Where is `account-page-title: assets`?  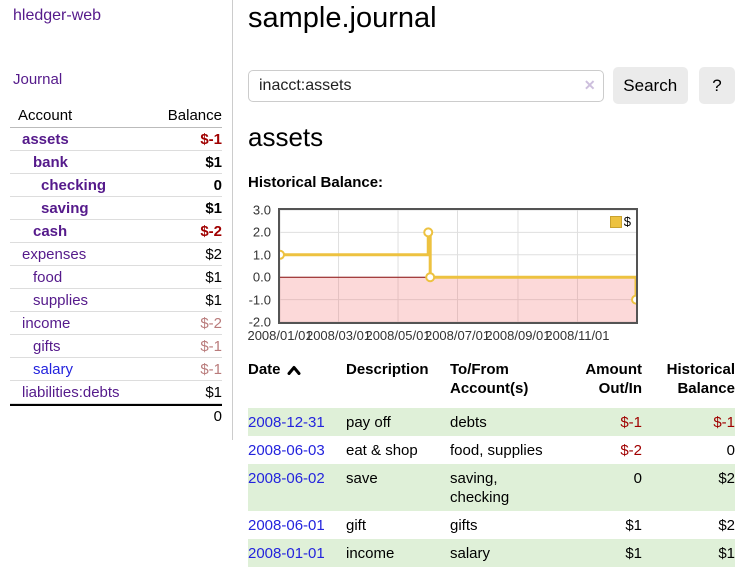 account-page-title: assets is located at coordinates (286, 137).